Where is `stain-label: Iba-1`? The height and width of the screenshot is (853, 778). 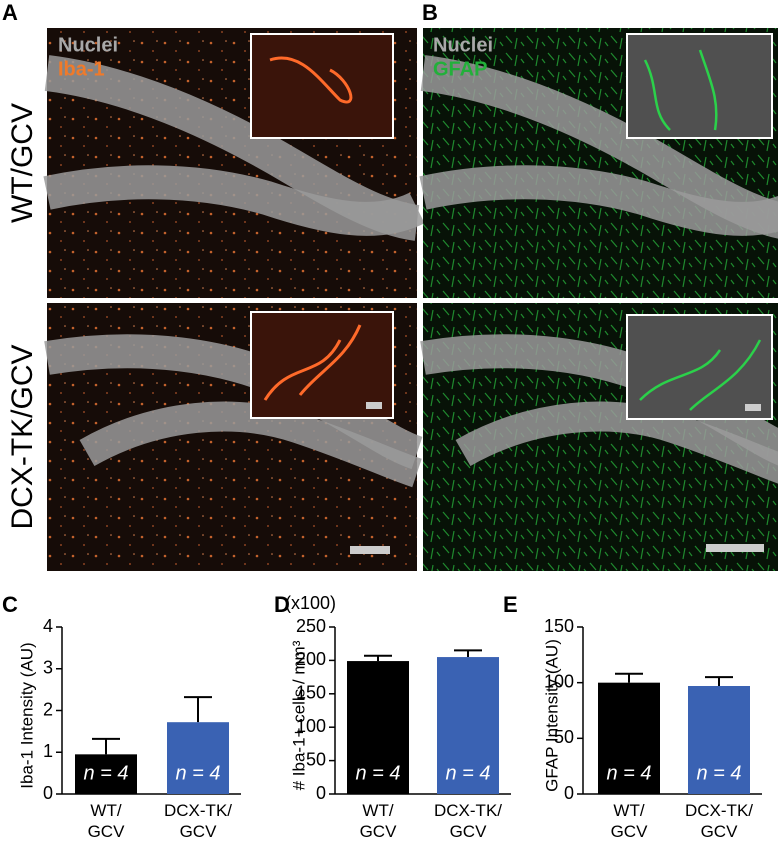 stain-label: Iba-1 is located at coordinates (81, 69).